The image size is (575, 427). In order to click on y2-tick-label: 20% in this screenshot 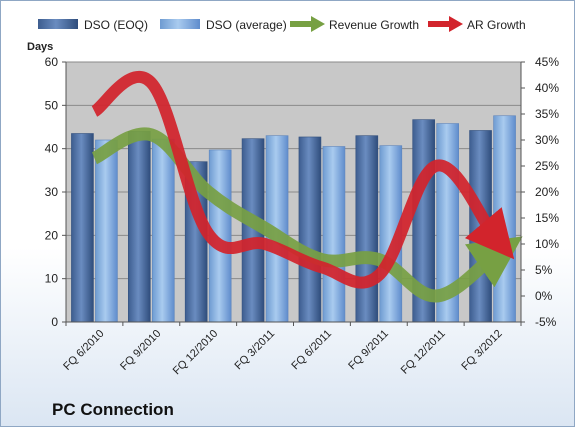, I will do `click(547, 192)`.